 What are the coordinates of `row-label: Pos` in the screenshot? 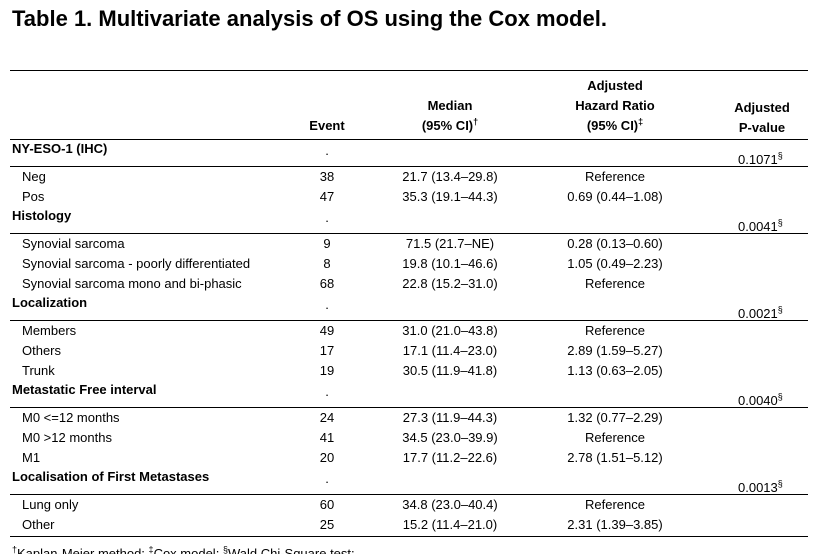 It's located at (33, 196).